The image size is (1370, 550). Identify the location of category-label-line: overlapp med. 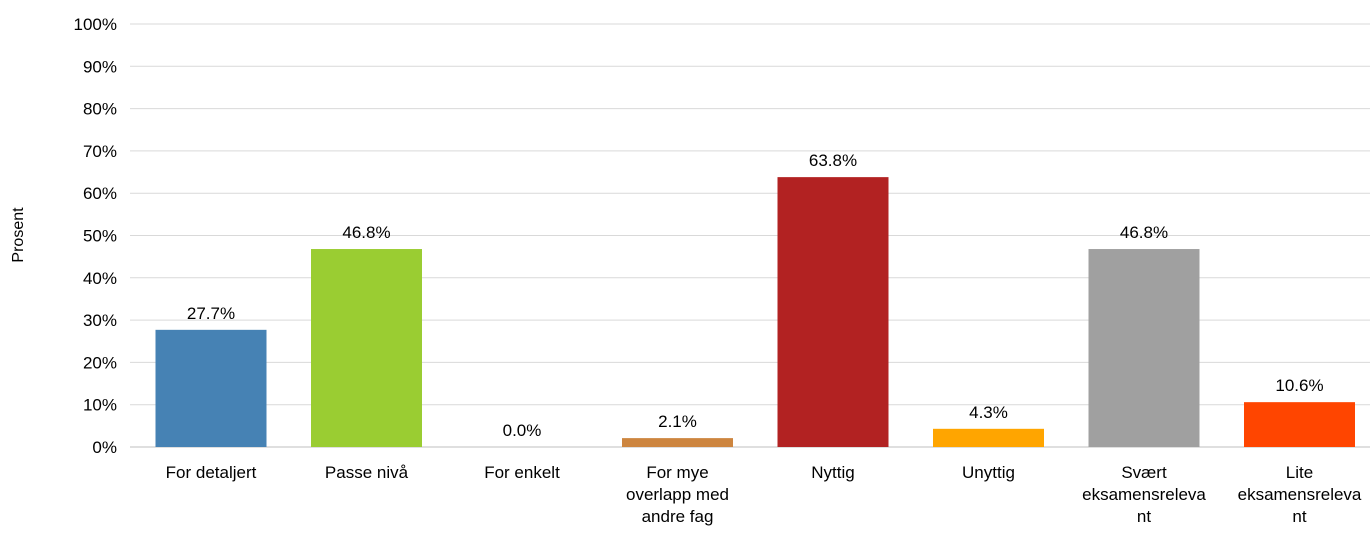
(677, 494).